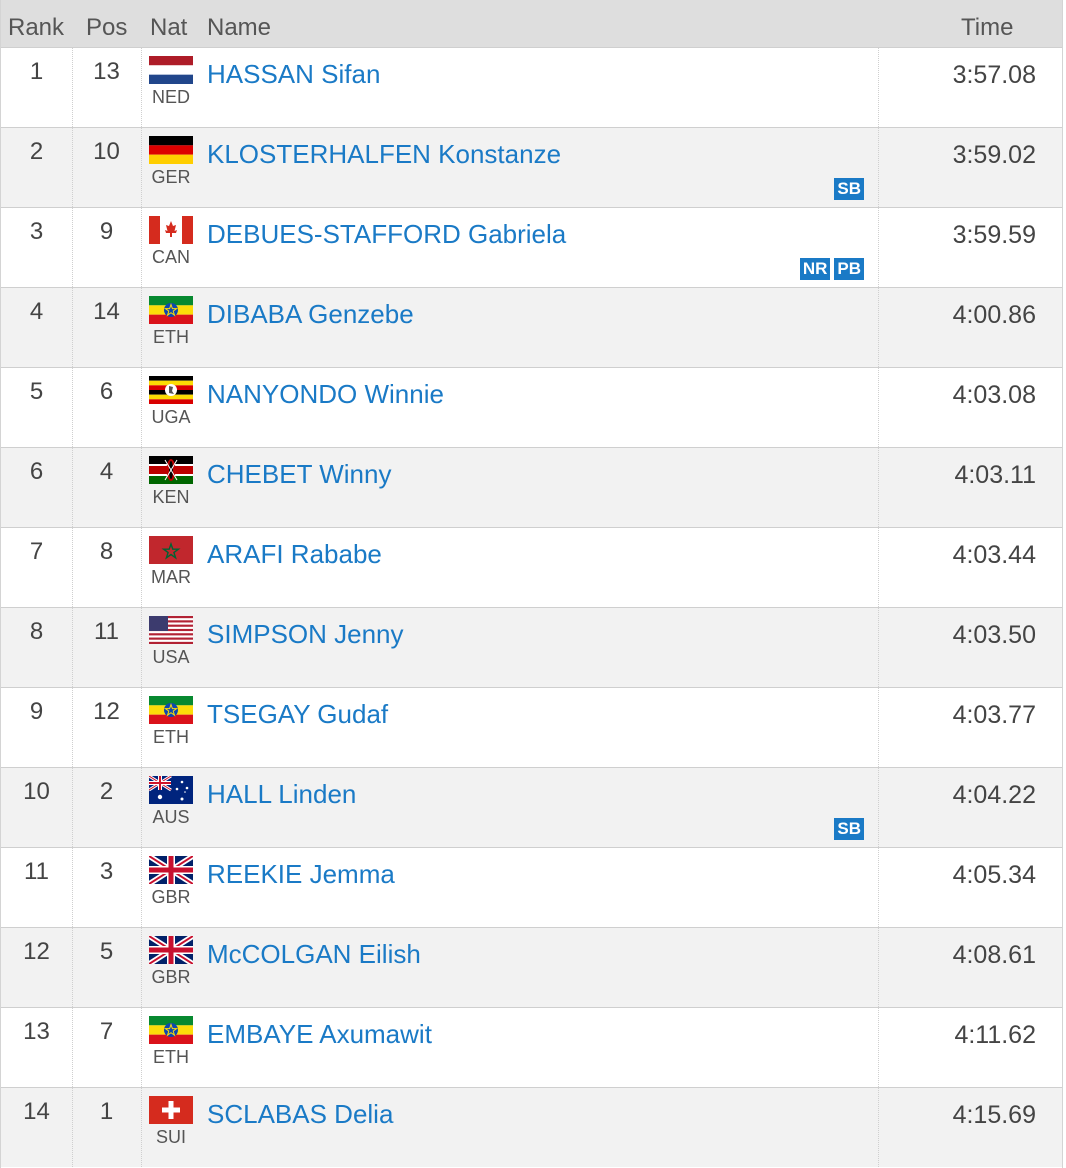 Image resolution: width=1066 pixels, height=1168 pixels. Describe the element at coordinates (994, 555) in the screenshot. I see `time-cell: 4:03.44` at that location.